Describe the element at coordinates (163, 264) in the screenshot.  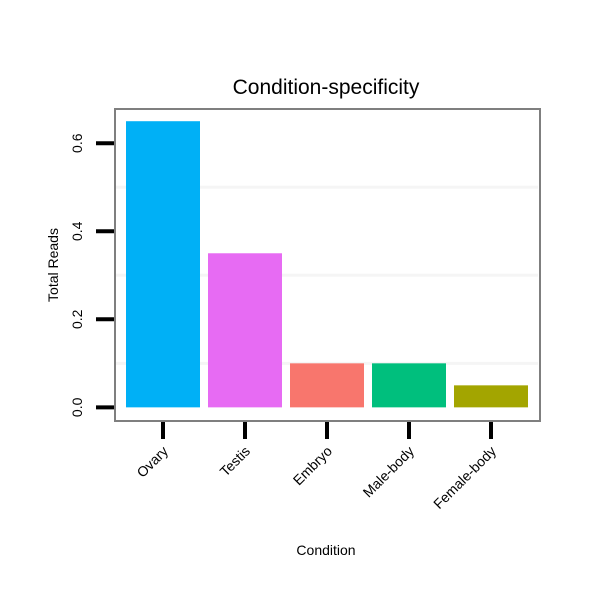
I see `bar-ovary` at that location.